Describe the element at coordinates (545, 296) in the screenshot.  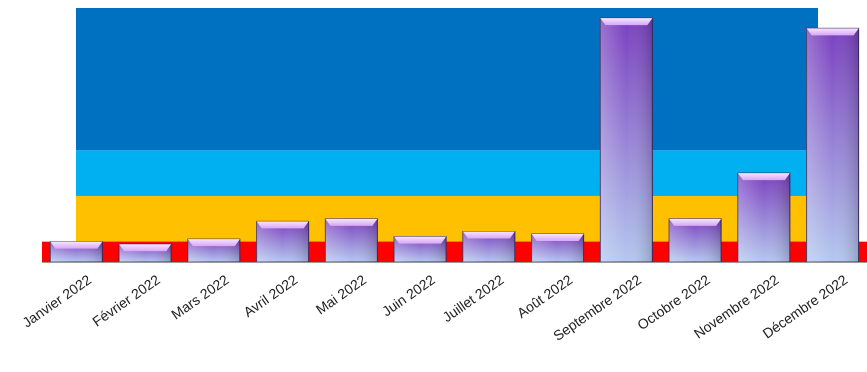
I see `x-tick-label: Août 2022` at that location.